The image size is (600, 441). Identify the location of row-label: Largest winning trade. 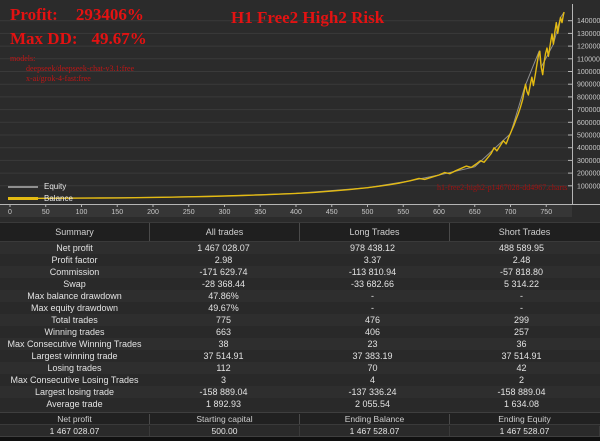
(74, 356).